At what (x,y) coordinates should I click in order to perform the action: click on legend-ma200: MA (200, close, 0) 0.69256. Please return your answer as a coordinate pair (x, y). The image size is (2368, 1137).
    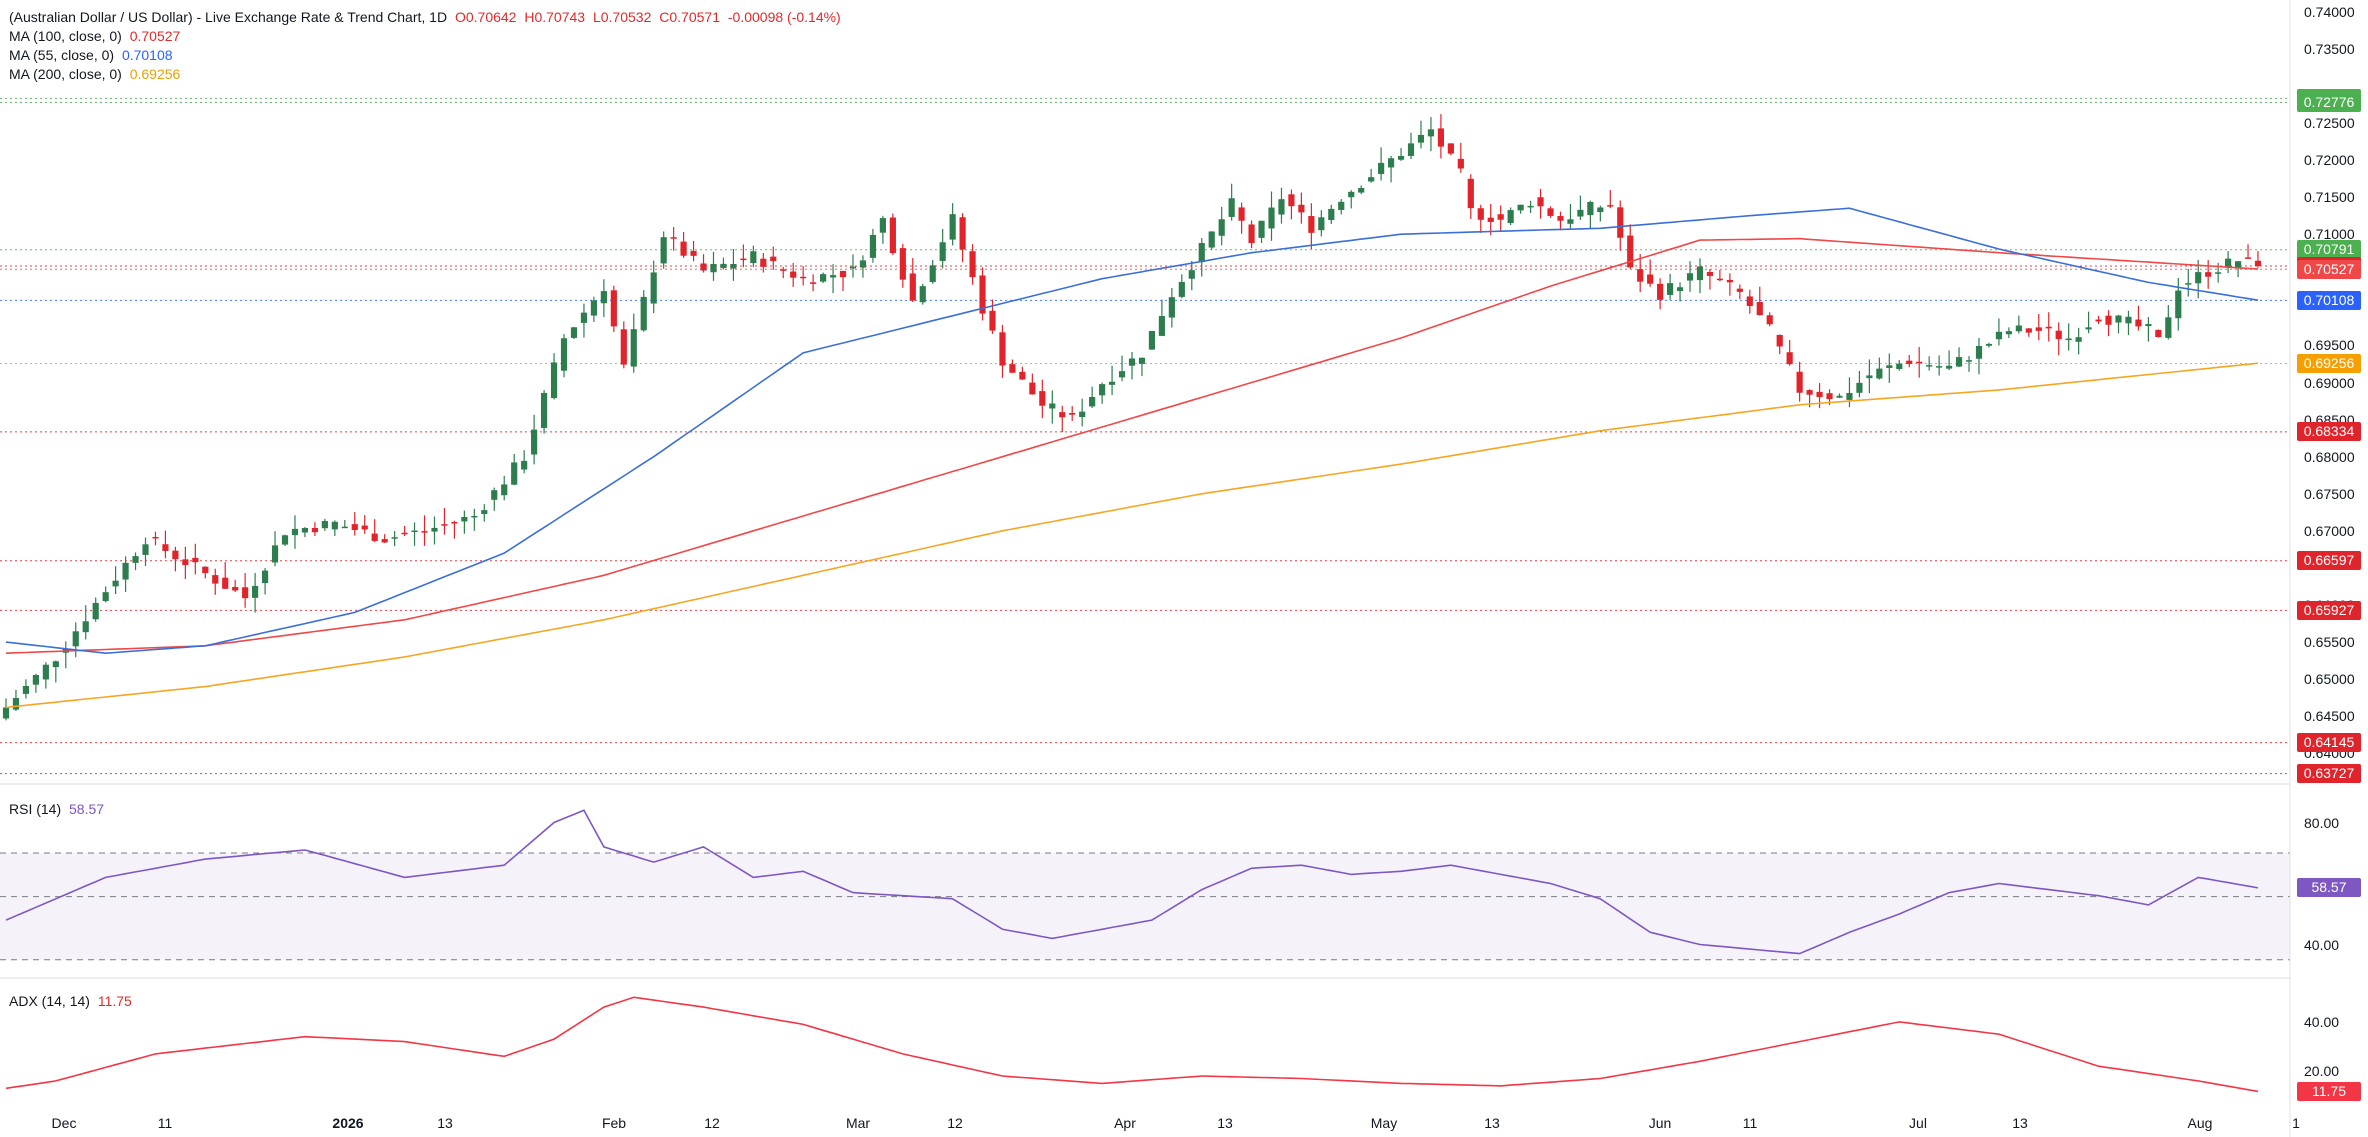
    Looking at the image, I should click on (96, 74).